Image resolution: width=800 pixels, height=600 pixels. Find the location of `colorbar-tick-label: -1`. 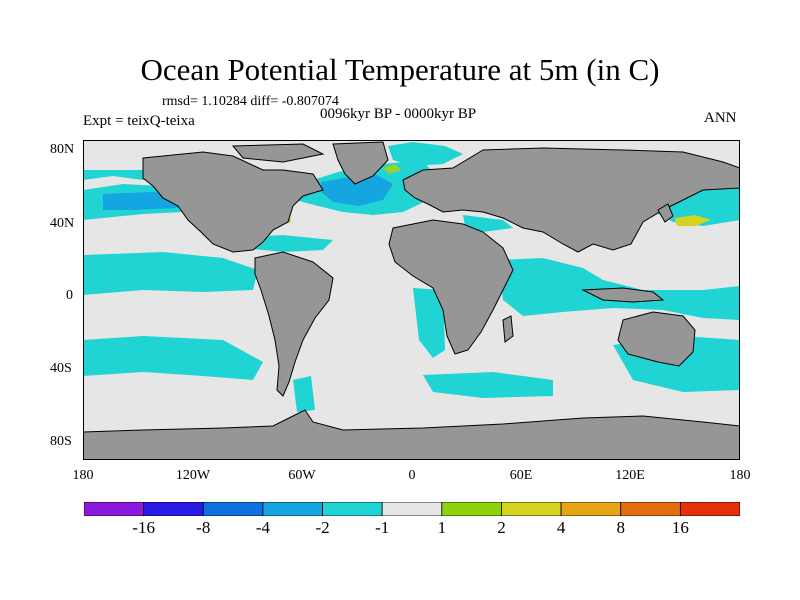

colorbar-tick-label: -1 is located at coordinates (382, 527).